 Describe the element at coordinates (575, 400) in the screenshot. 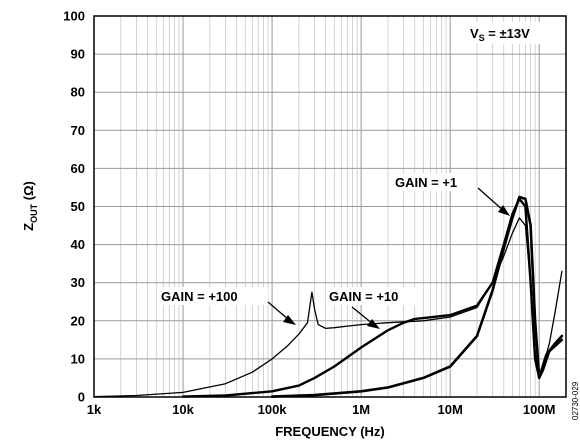

I see `figure-id: 02730-029` at that location.